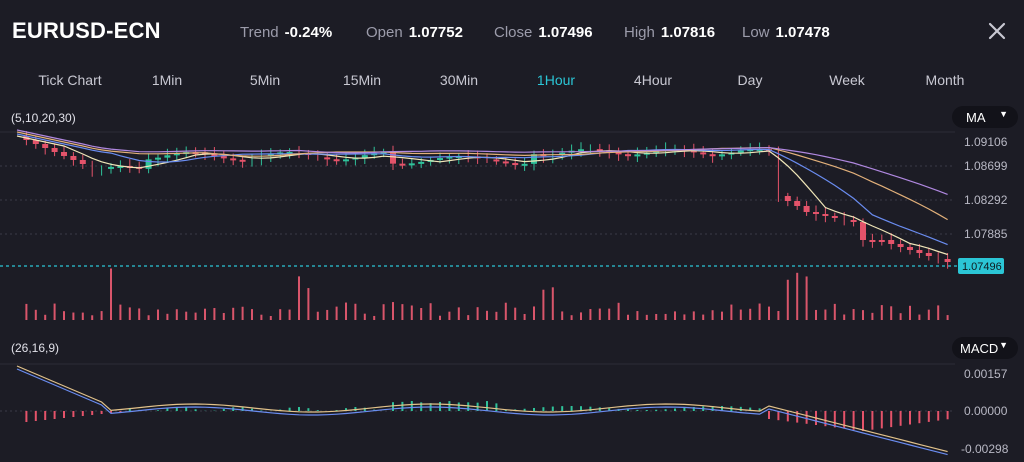 The image size is (1024, 462). I want to click on macd-indicator-select: MACD ▼, so click(985, 348).